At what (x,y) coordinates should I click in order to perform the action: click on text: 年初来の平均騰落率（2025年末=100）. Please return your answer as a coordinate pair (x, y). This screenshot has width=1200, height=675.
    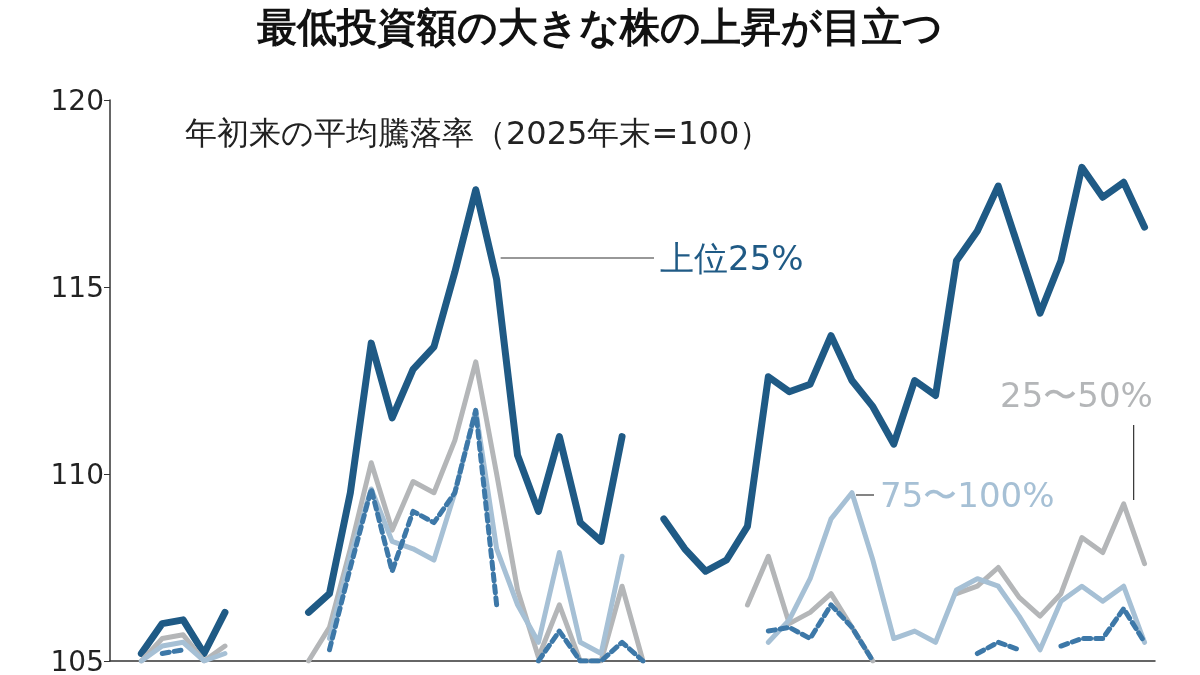
    Looking at the image, I should click on (478, 133).